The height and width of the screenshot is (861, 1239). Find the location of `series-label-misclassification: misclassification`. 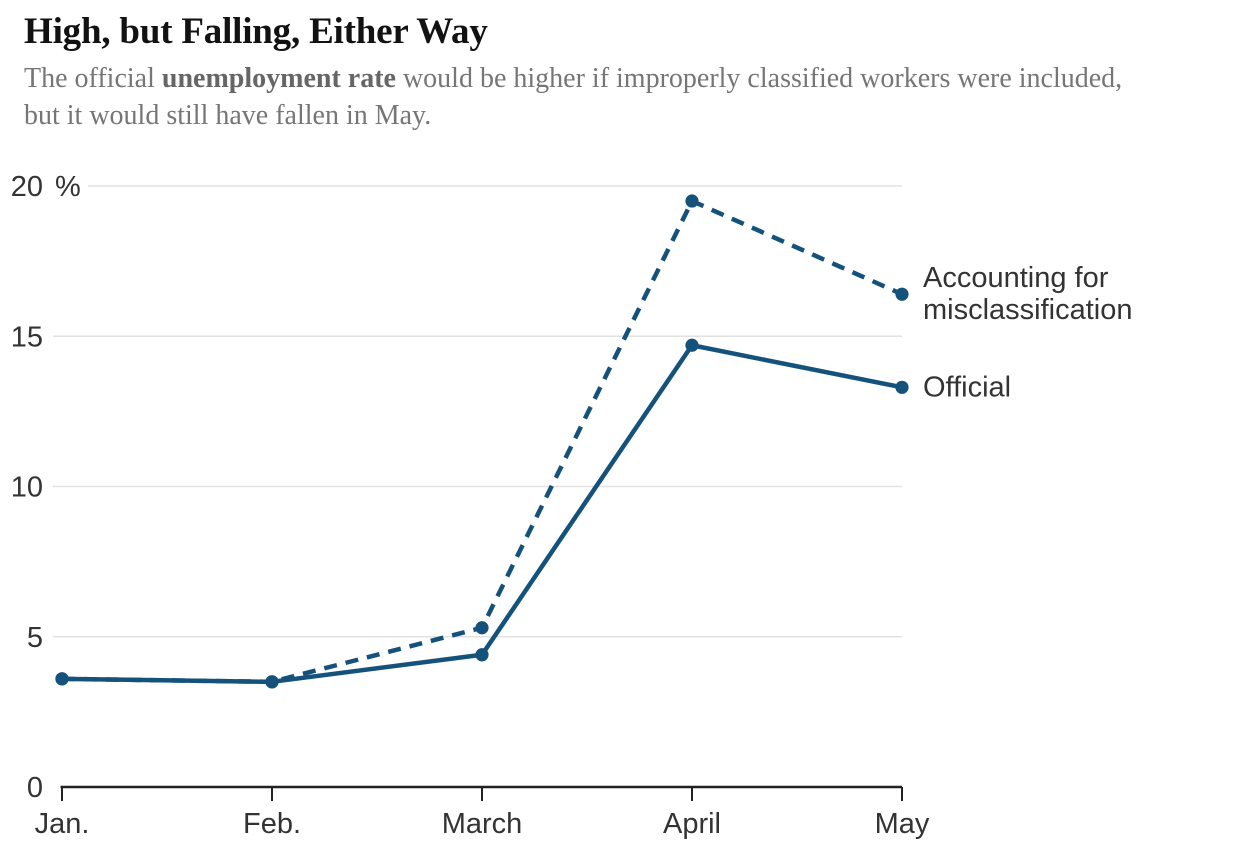

series-label-misclassification: misclassification is located at coordinates (1028, 310).